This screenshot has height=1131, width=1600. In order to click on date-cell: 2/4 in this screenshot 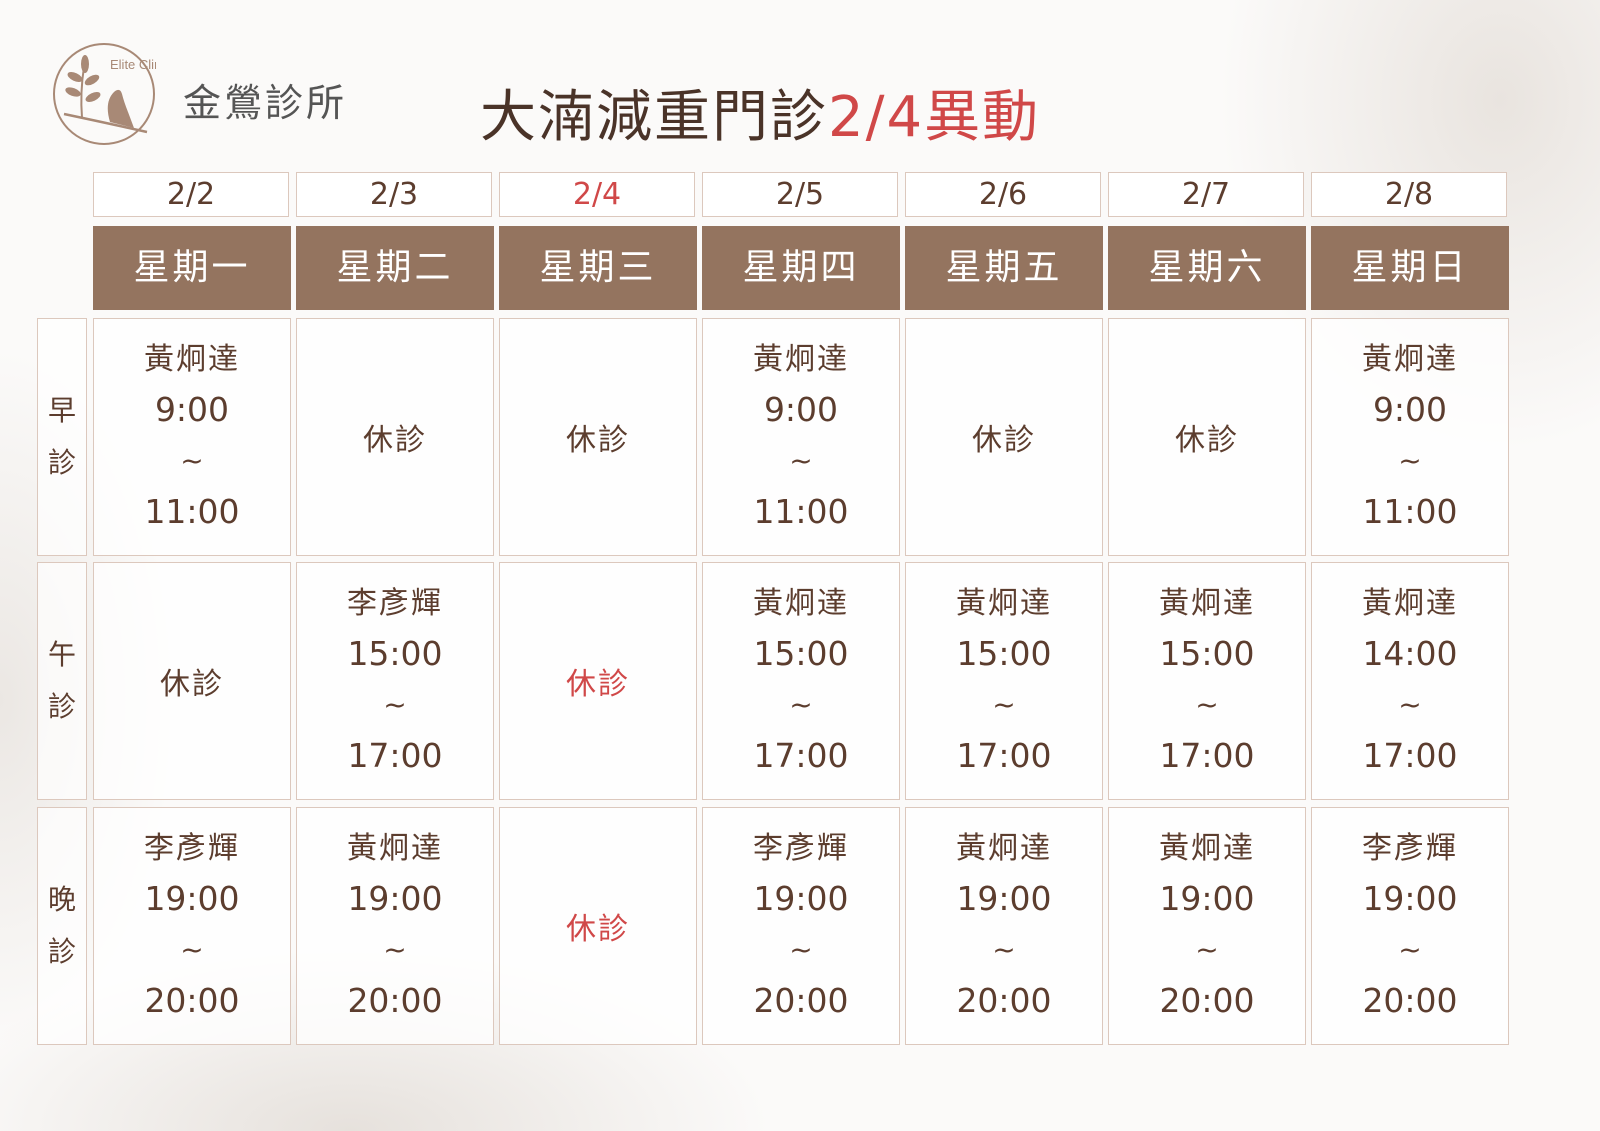, I will do `click(597, 194)`.